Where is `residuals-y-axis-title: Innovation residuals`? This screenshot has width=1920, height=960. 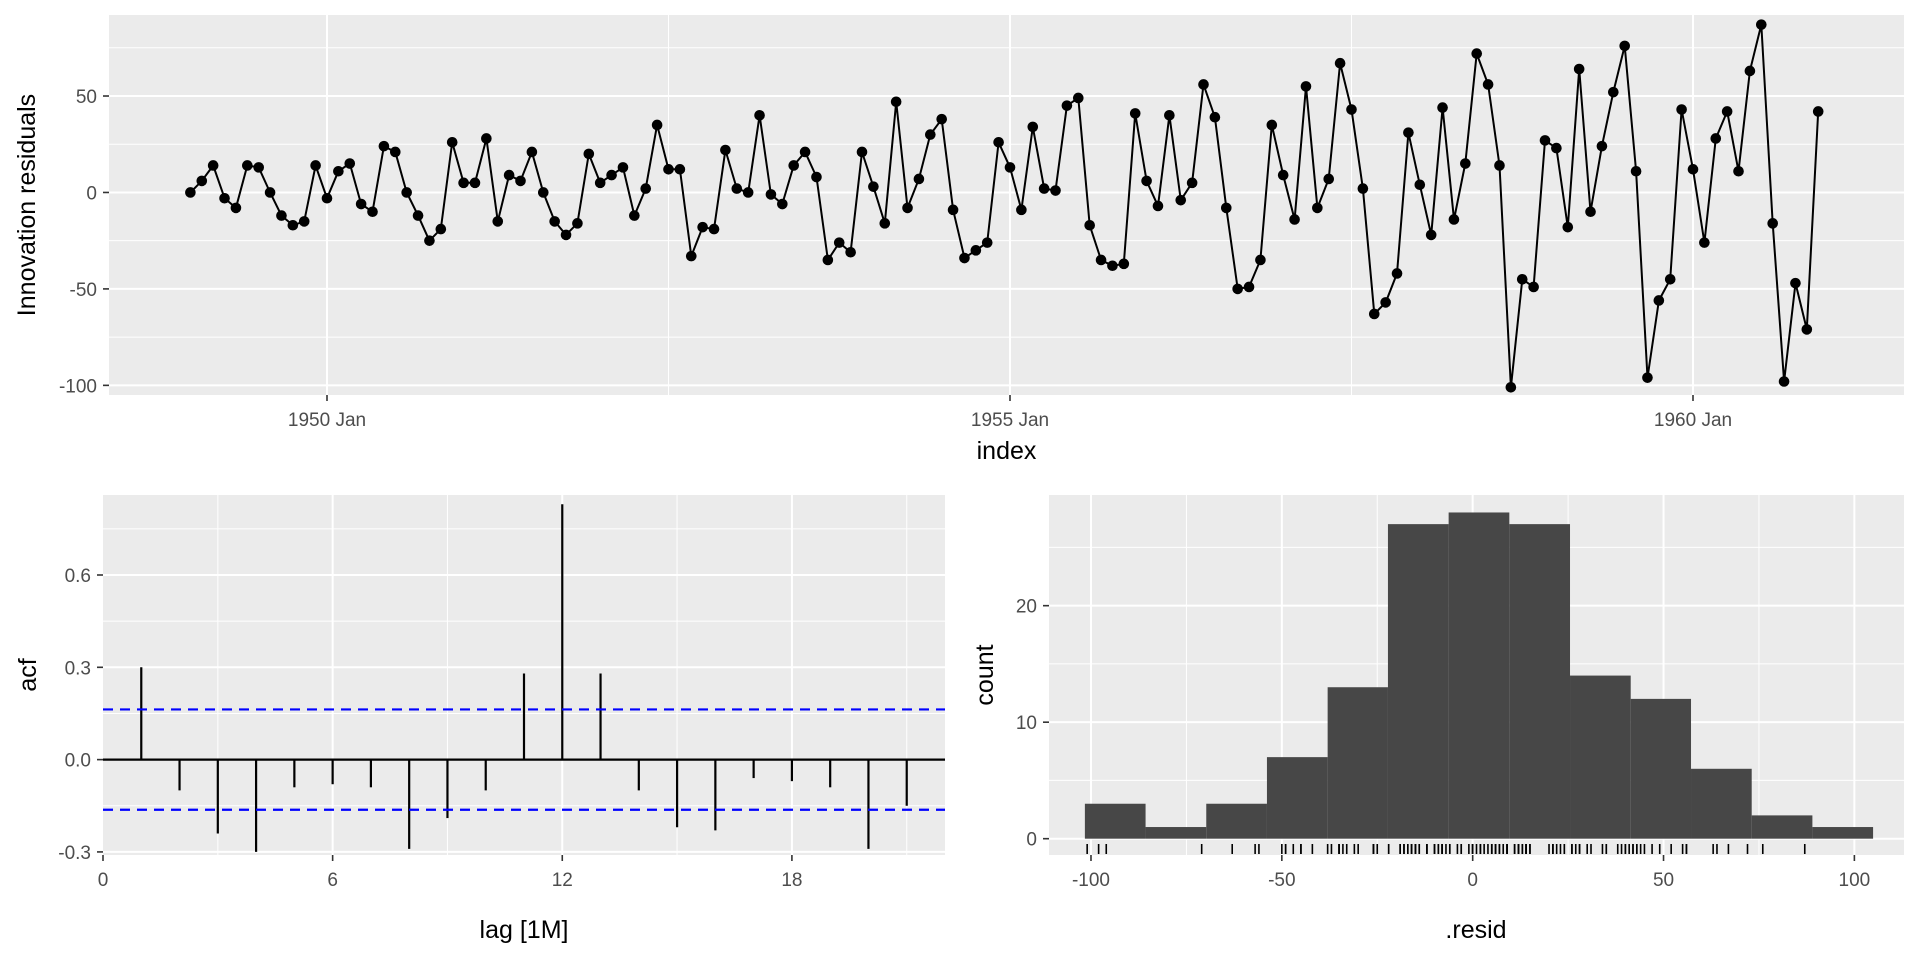
residuals-y-axis-title: Innovation residuals is located at coordinates (27, 205).